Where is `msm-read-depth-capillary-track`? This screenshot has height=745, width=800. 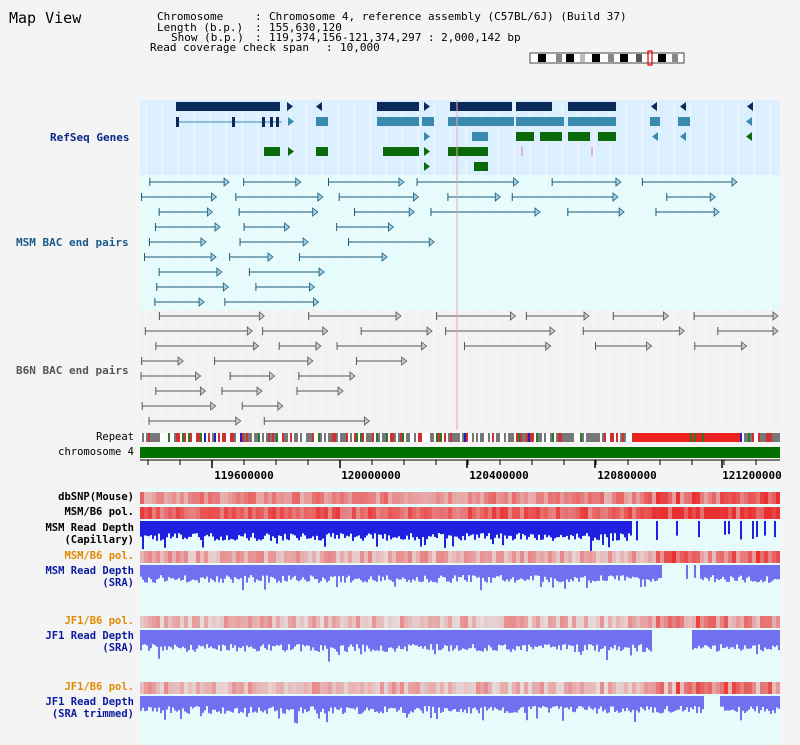 msm-read-depth-capillary-track is located at coordinates (458, 536).